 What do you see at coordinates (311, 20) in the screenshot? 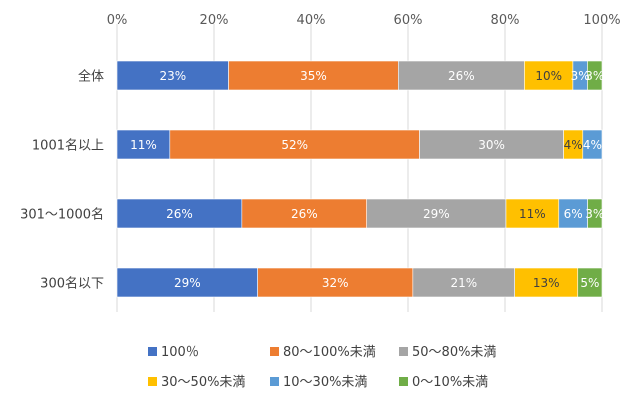
I see `x-tick-label: 40%` at bounding box center [311, 20].